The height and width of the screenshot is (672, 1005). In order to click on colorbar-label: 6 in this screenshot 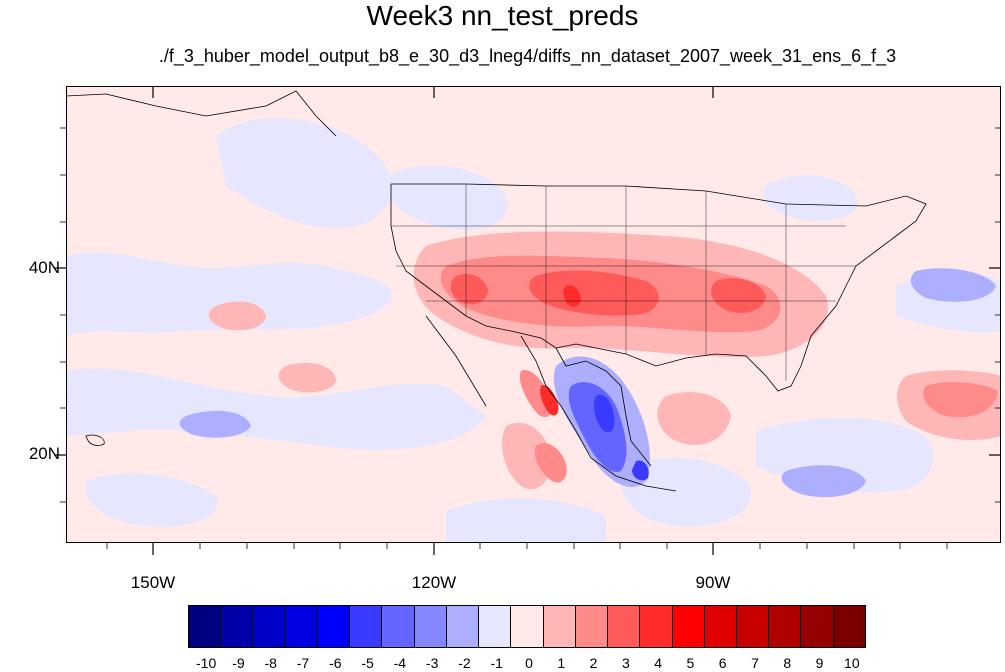, I will do `click(722, 663)`.